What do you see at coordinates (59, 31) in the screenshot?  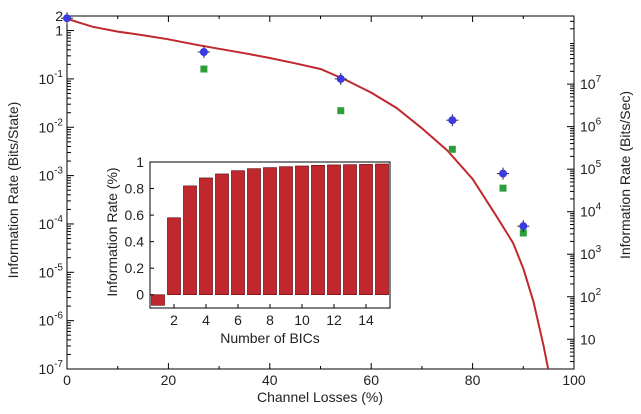 I see `main-y-tick-label: 1` at bounding box center [59, 31].